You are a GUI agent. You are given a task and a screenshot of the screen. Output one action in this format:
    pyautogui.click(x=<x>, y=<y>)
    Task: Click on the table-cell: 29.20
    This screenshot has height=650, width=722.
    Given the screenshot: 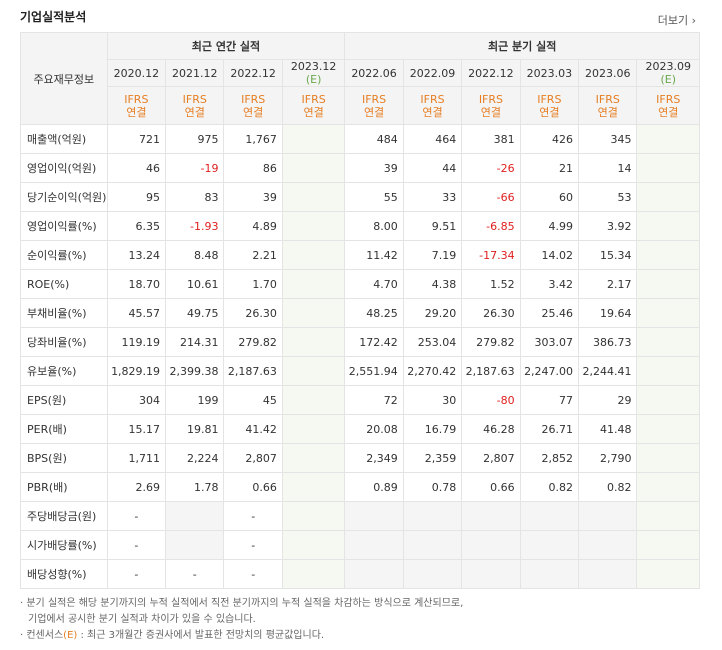 What is the action you would take?
    pyautogui.click(x=432, y=313)
    